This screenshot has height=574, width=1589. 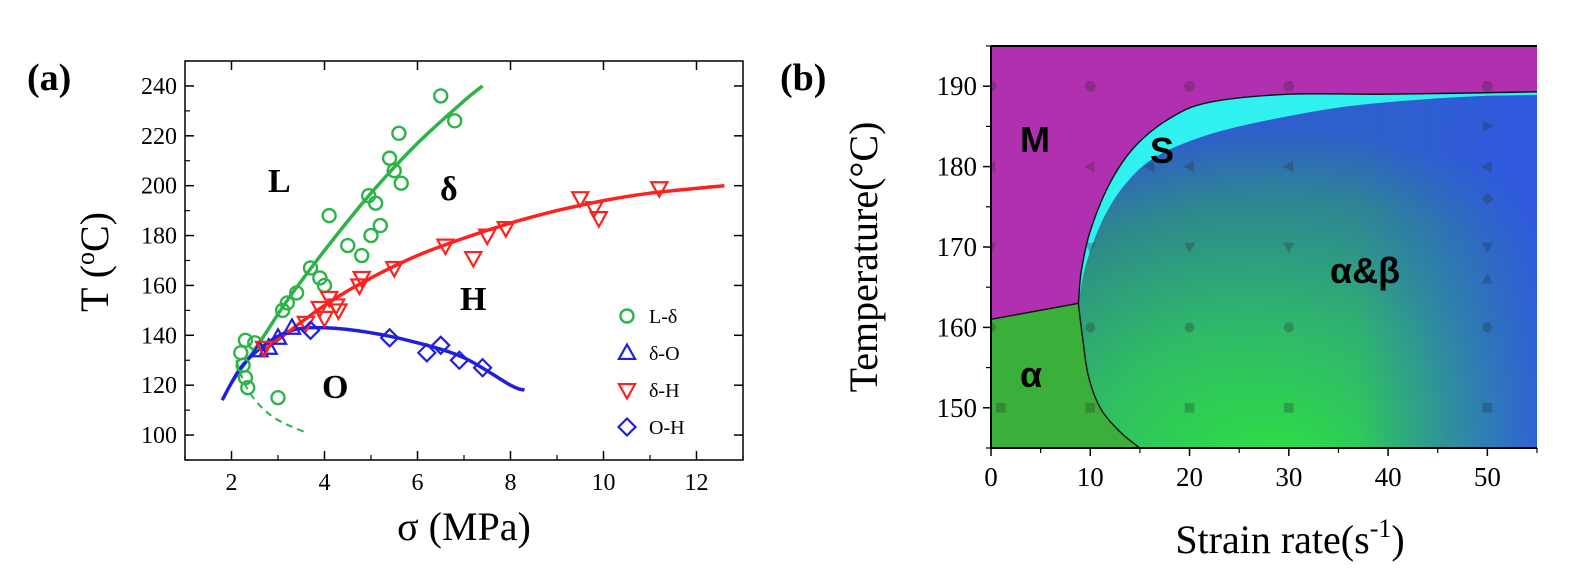 I want to click on panel-b-x-axis-title: Strain rate(s-1), so click(x=1289, y=538).